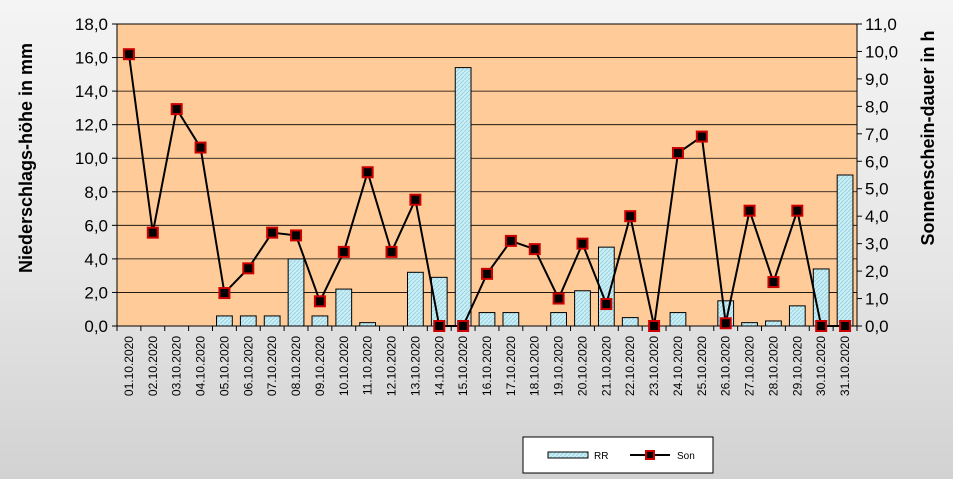  I want to click on x-tick-label: 04.10.2020, so click(201, 366).